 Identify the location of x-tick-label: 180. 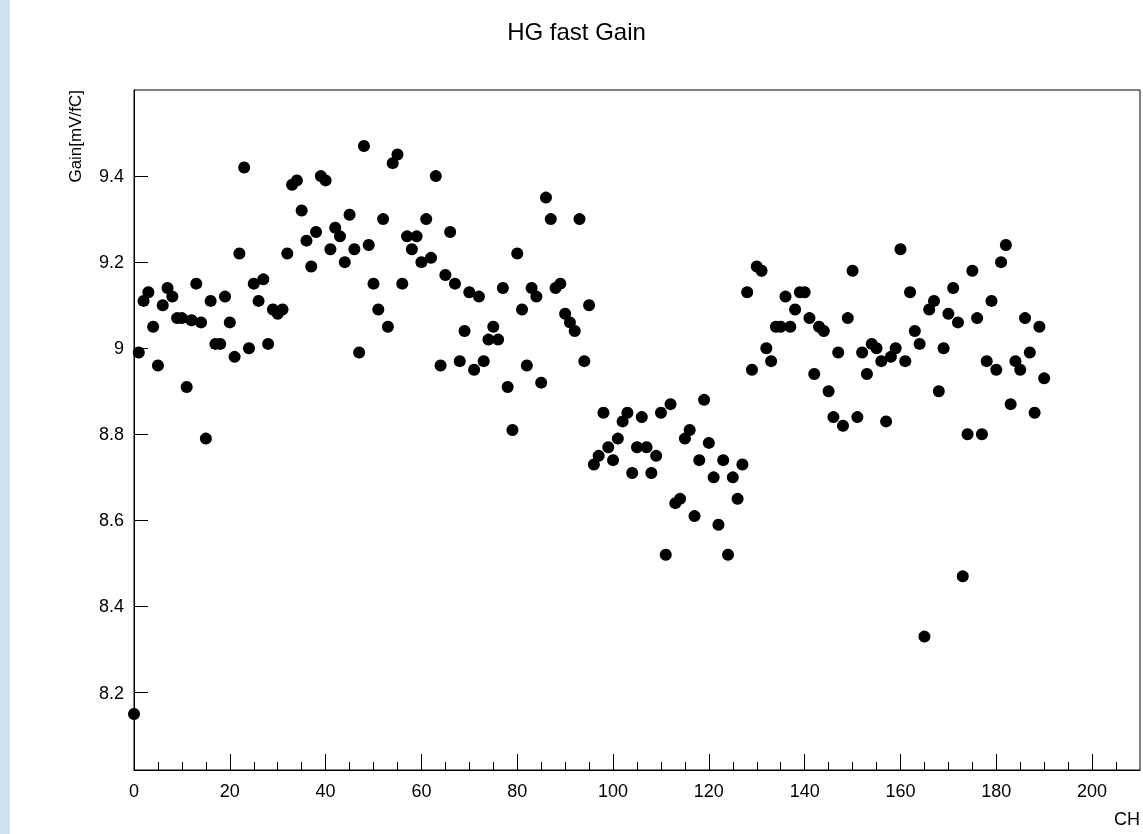
(996, 791).